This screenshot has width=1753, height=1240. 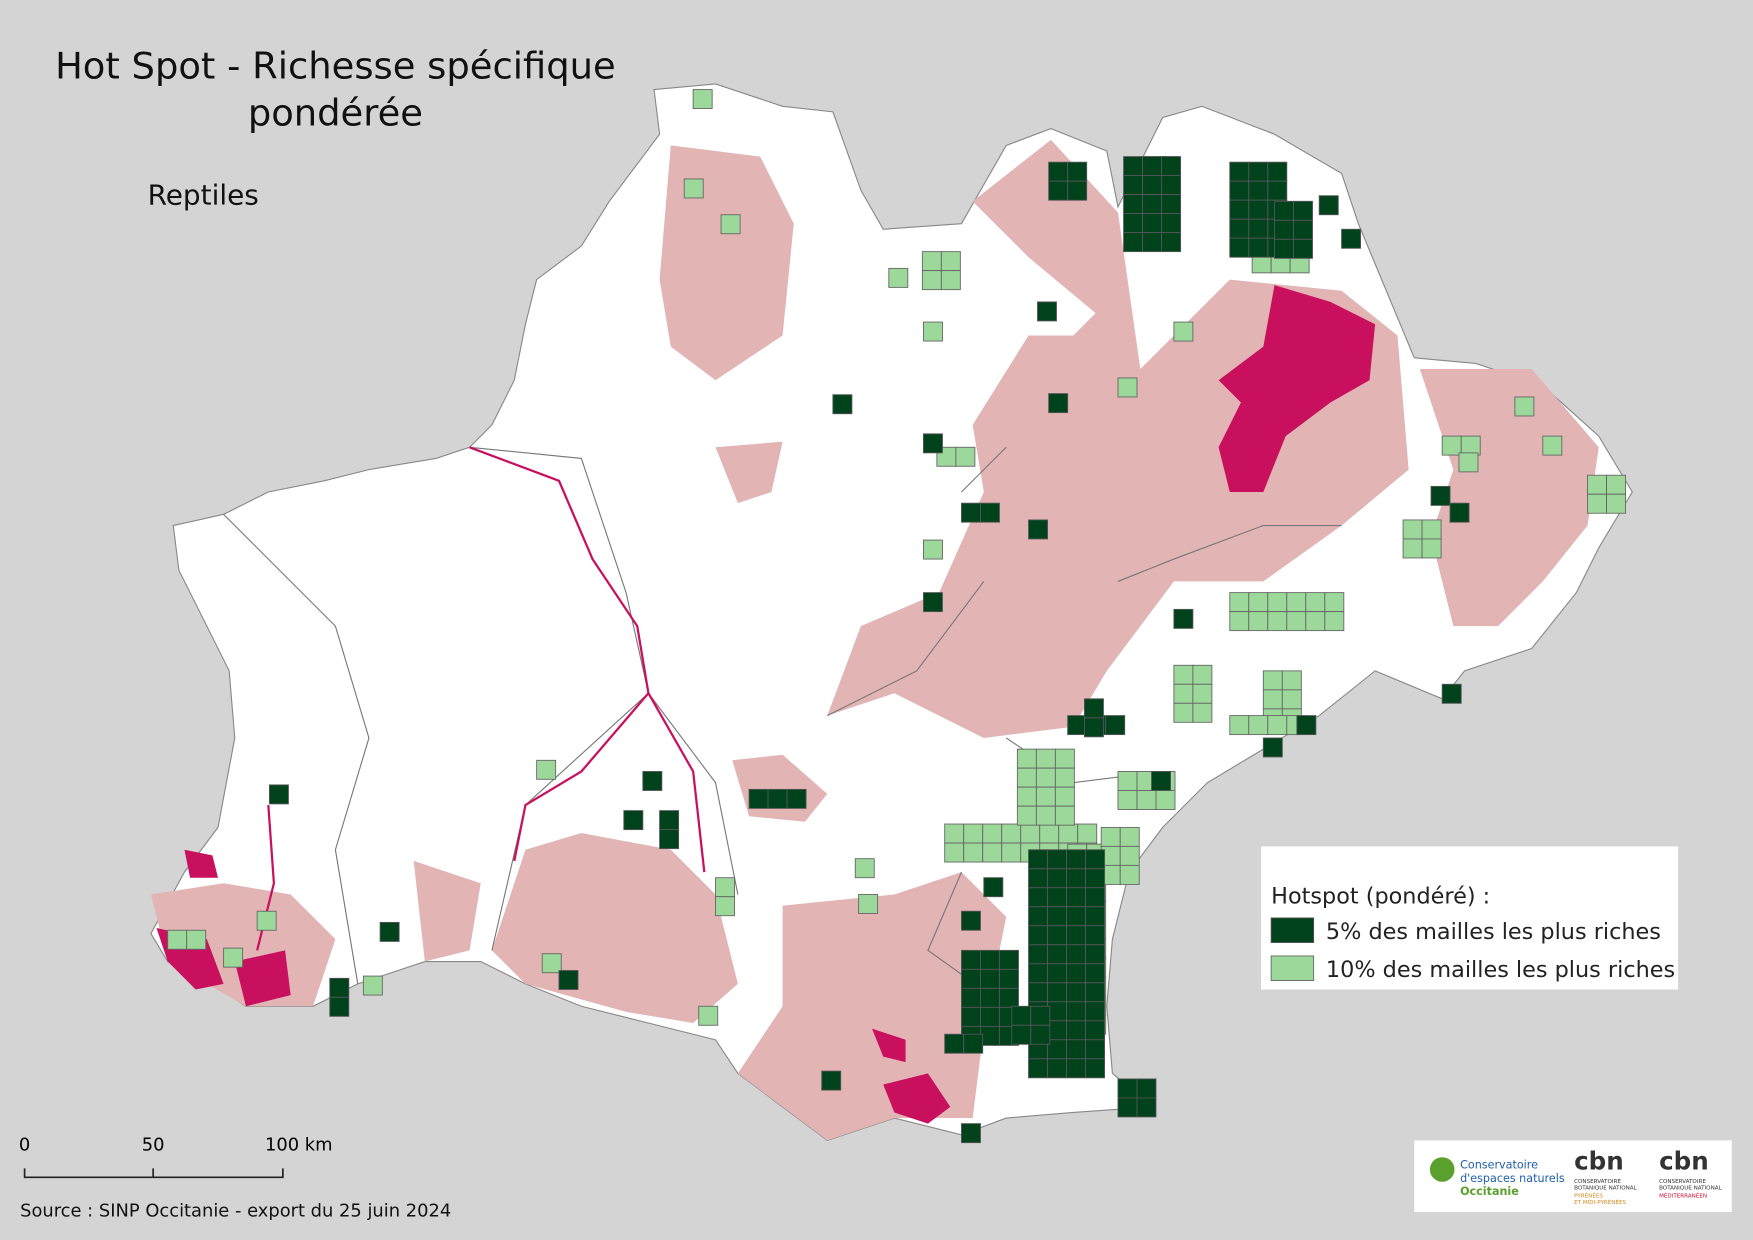 What do you see at coordinates (1588, 1195) in the screenshot?
I see `logo-text: PYRÉNÉES` at bounding box center [1588, 1195].